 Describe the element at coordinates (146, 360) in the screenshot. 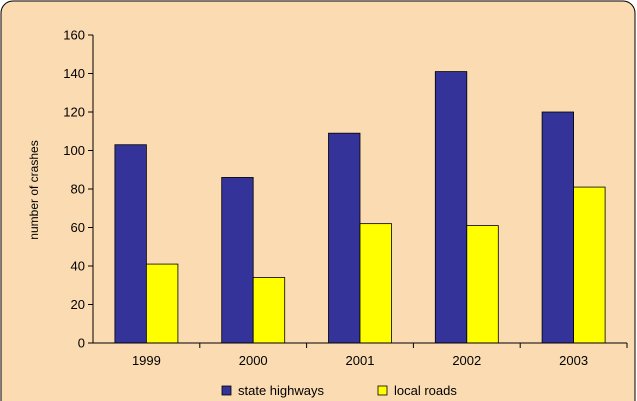

I see `x-tick-label: 1999` at that location.